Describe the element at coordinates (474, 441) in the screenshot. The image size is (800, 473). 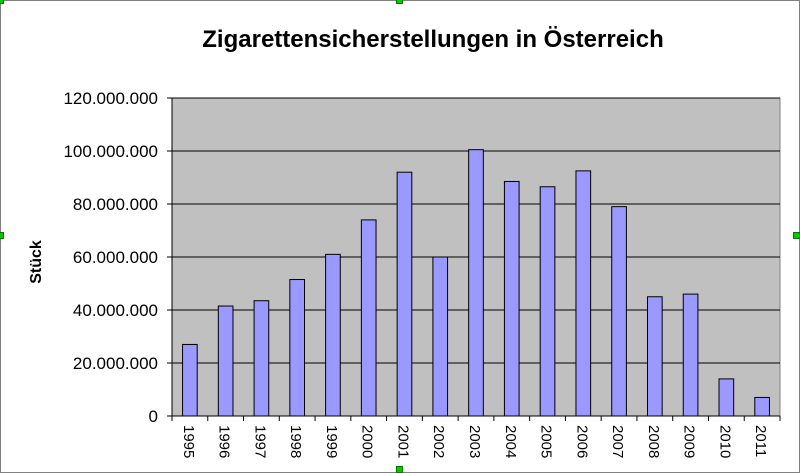
I see `x-tick-label: 2003` at that location.